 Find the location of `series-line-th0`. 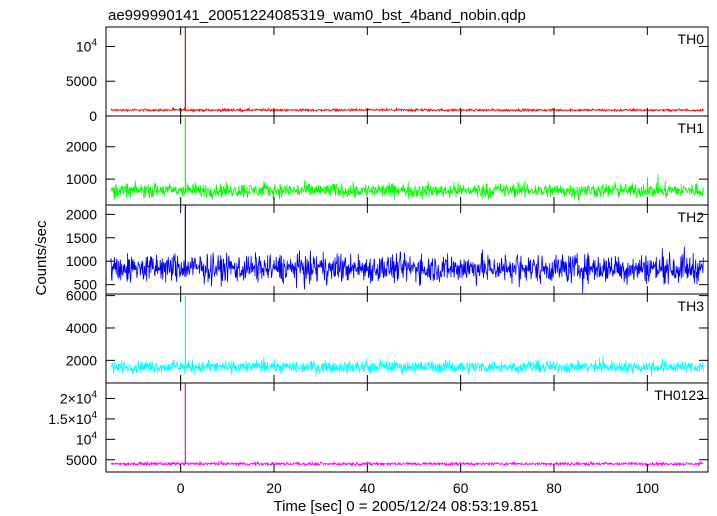

series-line-th0 is located at coordinates (407, 110).